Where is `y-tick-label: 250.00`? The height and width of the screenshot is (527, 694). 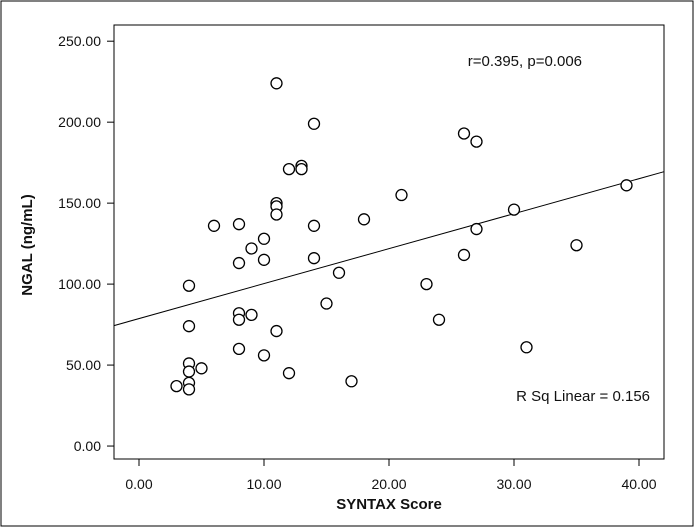 y-tick-label: 250.00 is located at coordinates (79, 41).